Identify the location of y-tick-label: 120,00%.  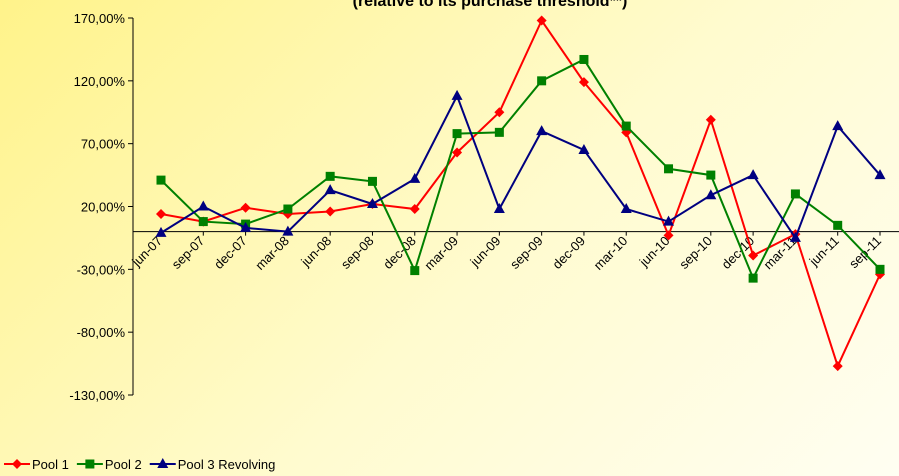
(100, 81).